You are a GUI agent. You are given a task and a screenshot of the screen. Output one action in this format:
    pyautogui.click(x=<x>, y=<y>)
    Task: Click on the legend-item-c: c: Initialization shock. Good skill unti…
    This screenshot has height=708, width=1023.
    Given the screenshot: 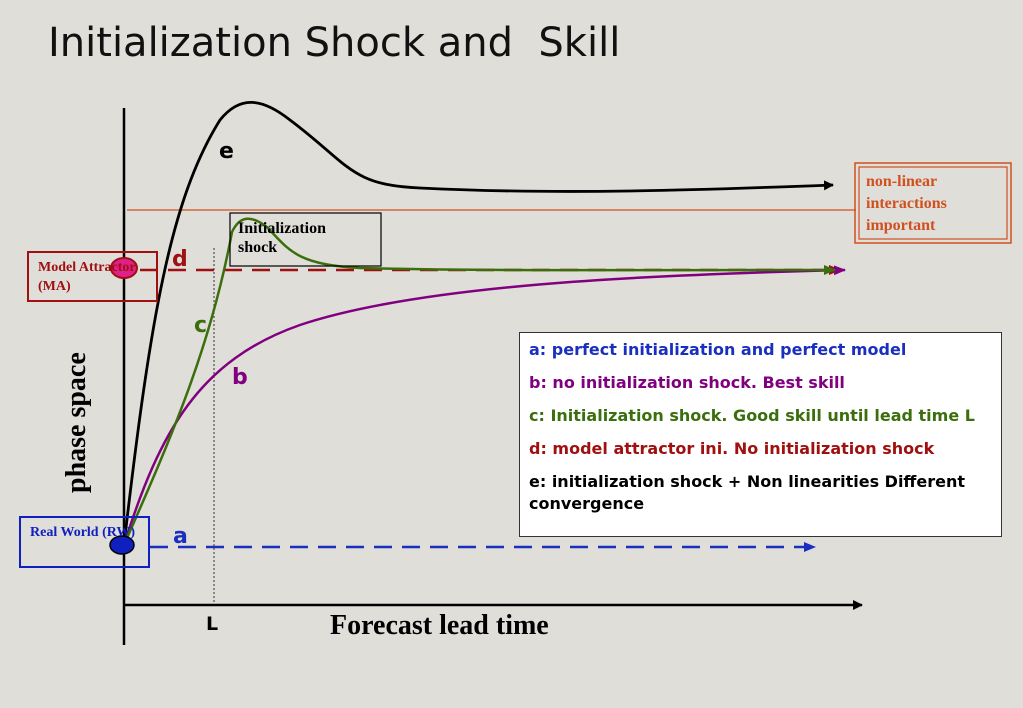 What is the action you would take?
    pyautogui.click(x=752, y=415)
    